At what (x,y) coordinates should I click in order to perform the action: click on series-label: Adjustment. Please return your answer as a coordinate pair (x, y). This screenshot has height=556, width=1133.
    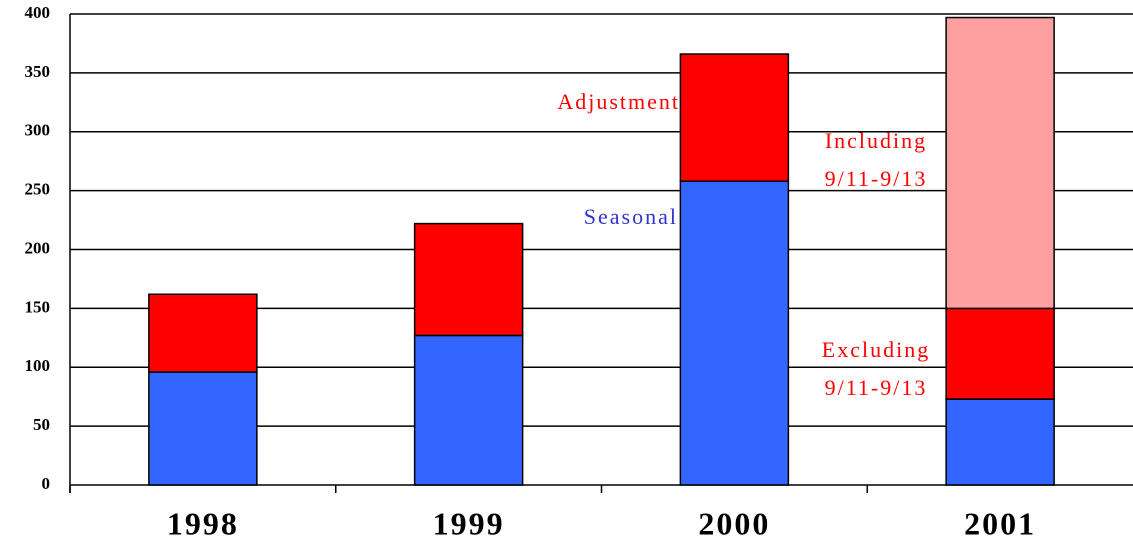
    Looking at the image, I should click on (618, 101).